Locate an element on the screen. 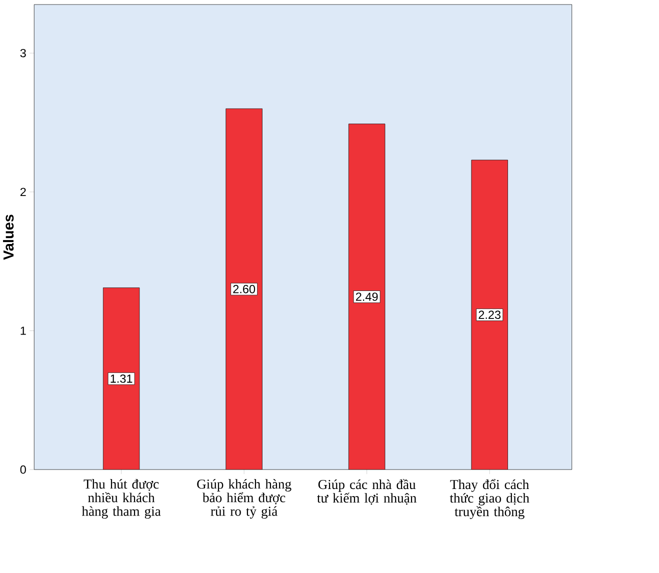 The image size is (659, 573). data-label: 2.60 is located at coordinates (244, 289).